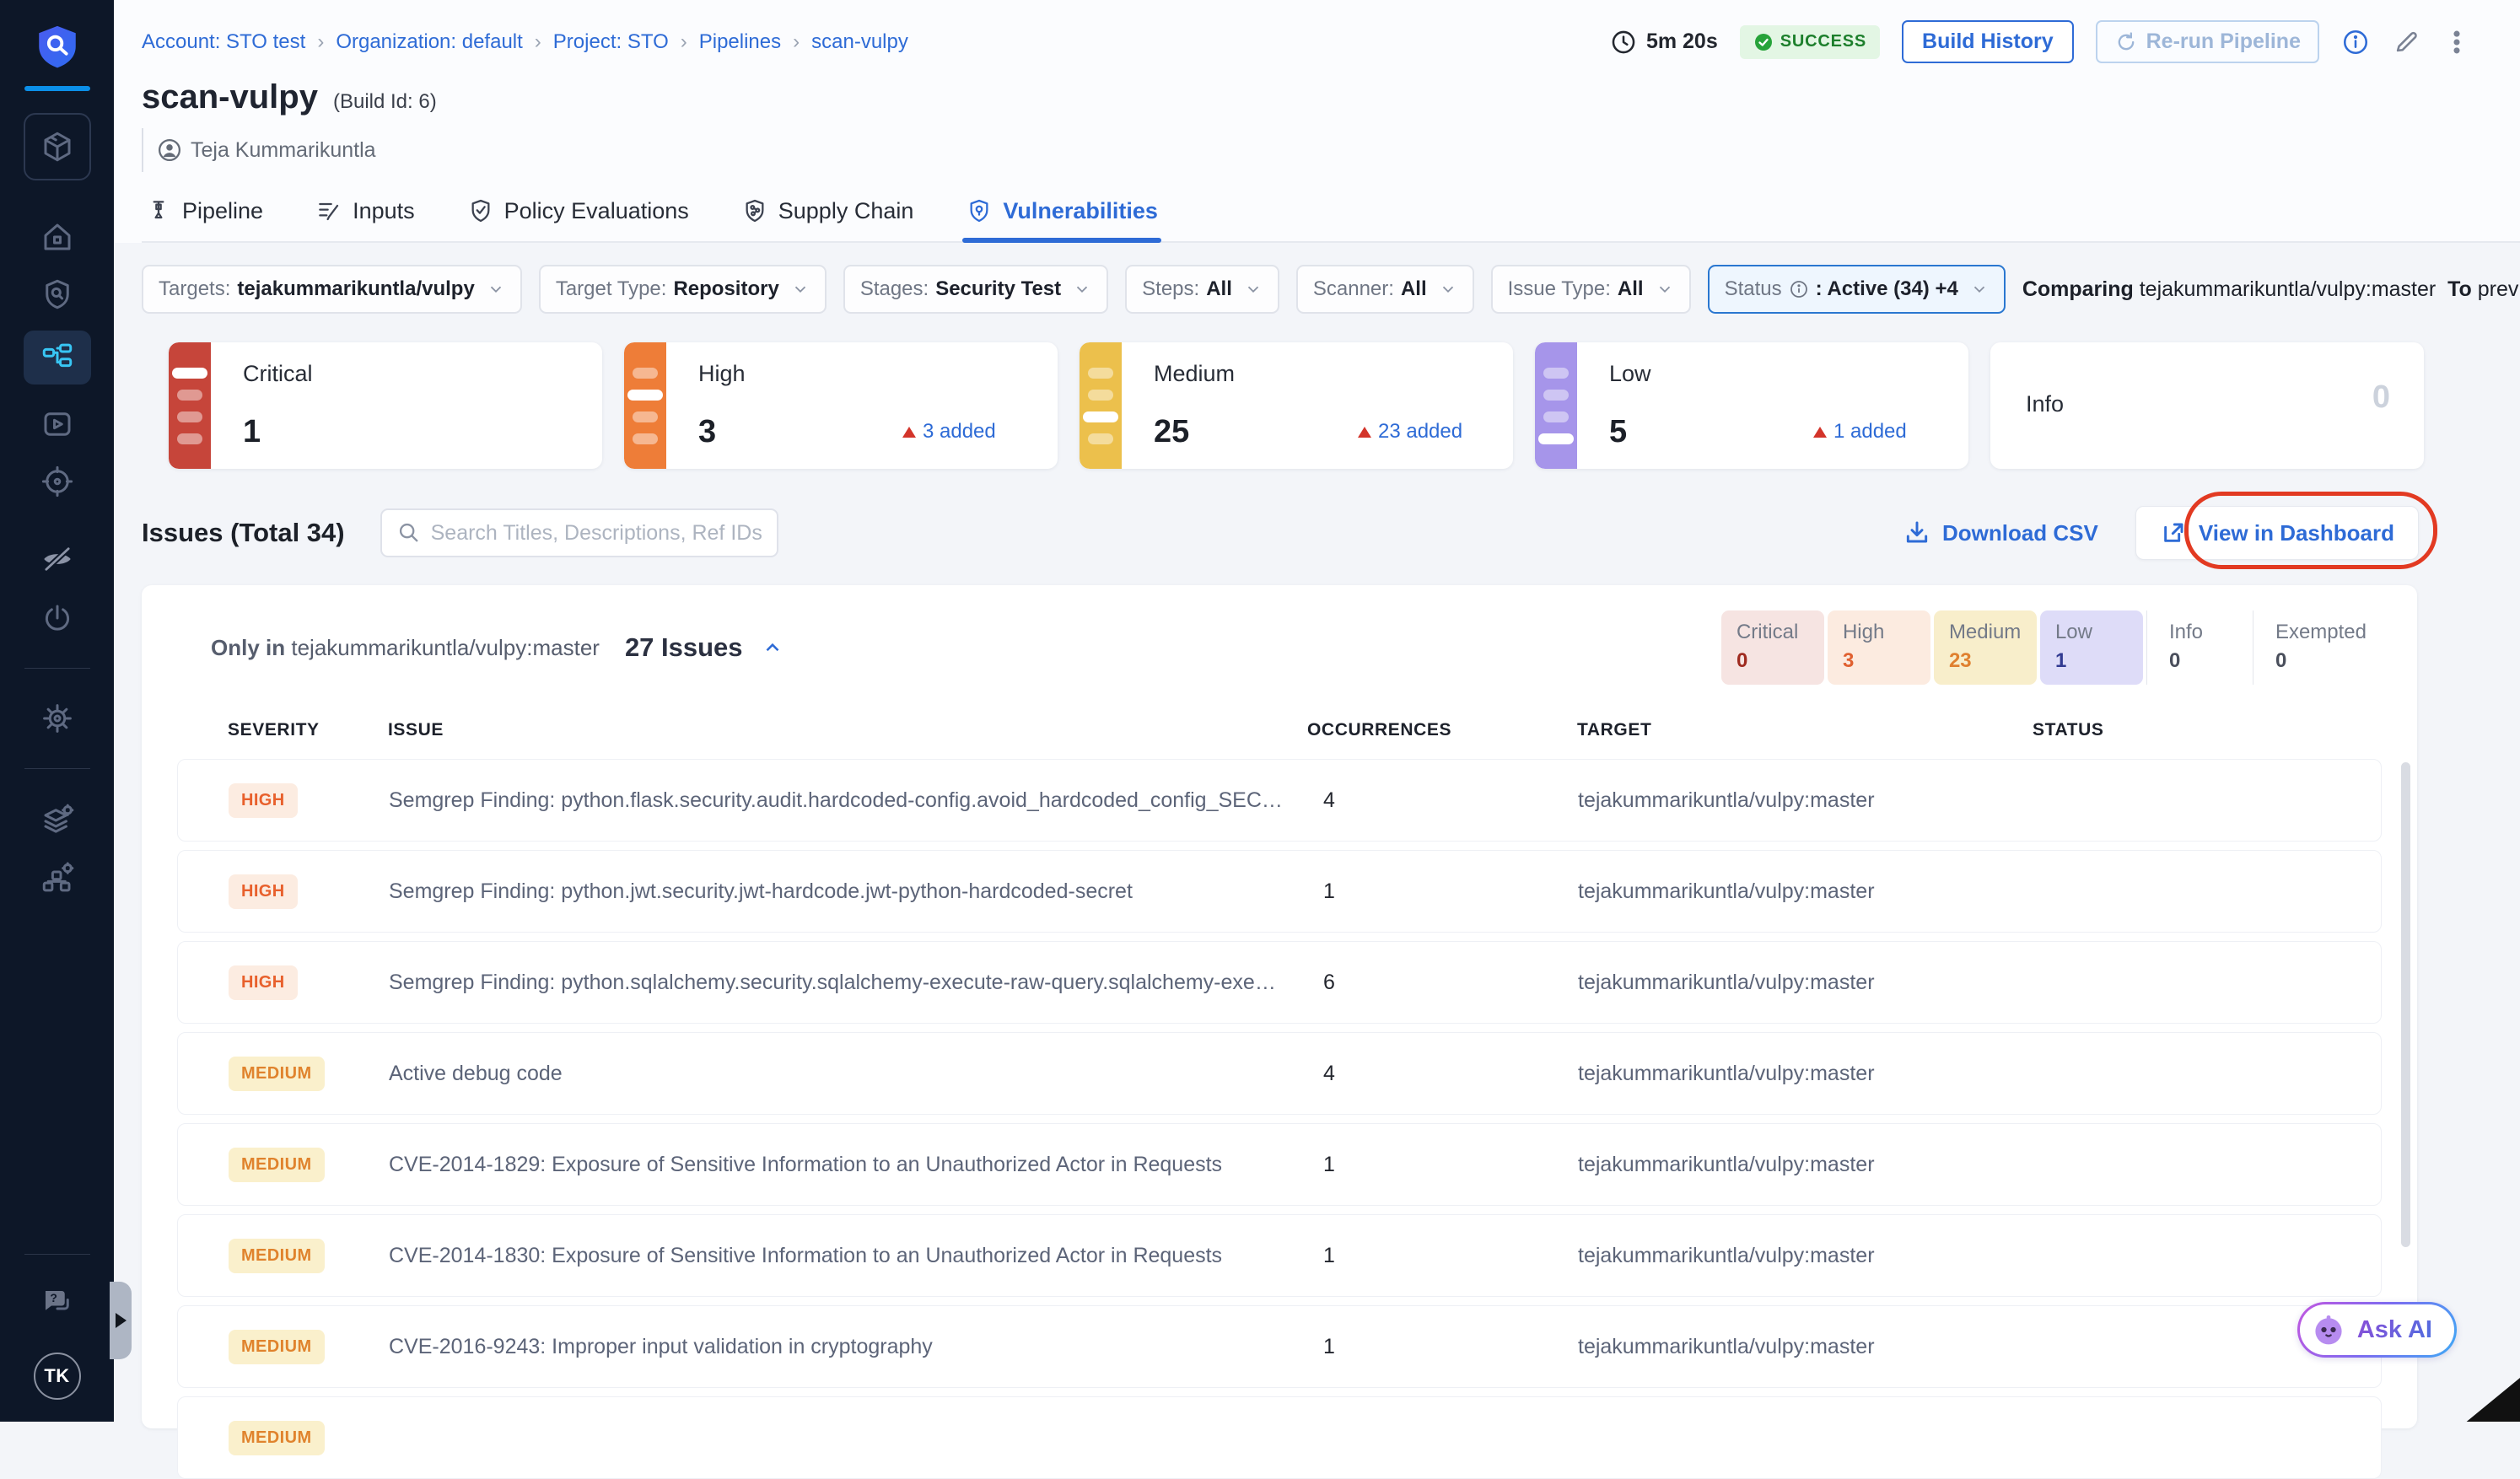 The width and height of the screenshot is (2520, 1479). Describe the element at coordinates (143, 150) in the screenshot. I see `author-divider` at that location.